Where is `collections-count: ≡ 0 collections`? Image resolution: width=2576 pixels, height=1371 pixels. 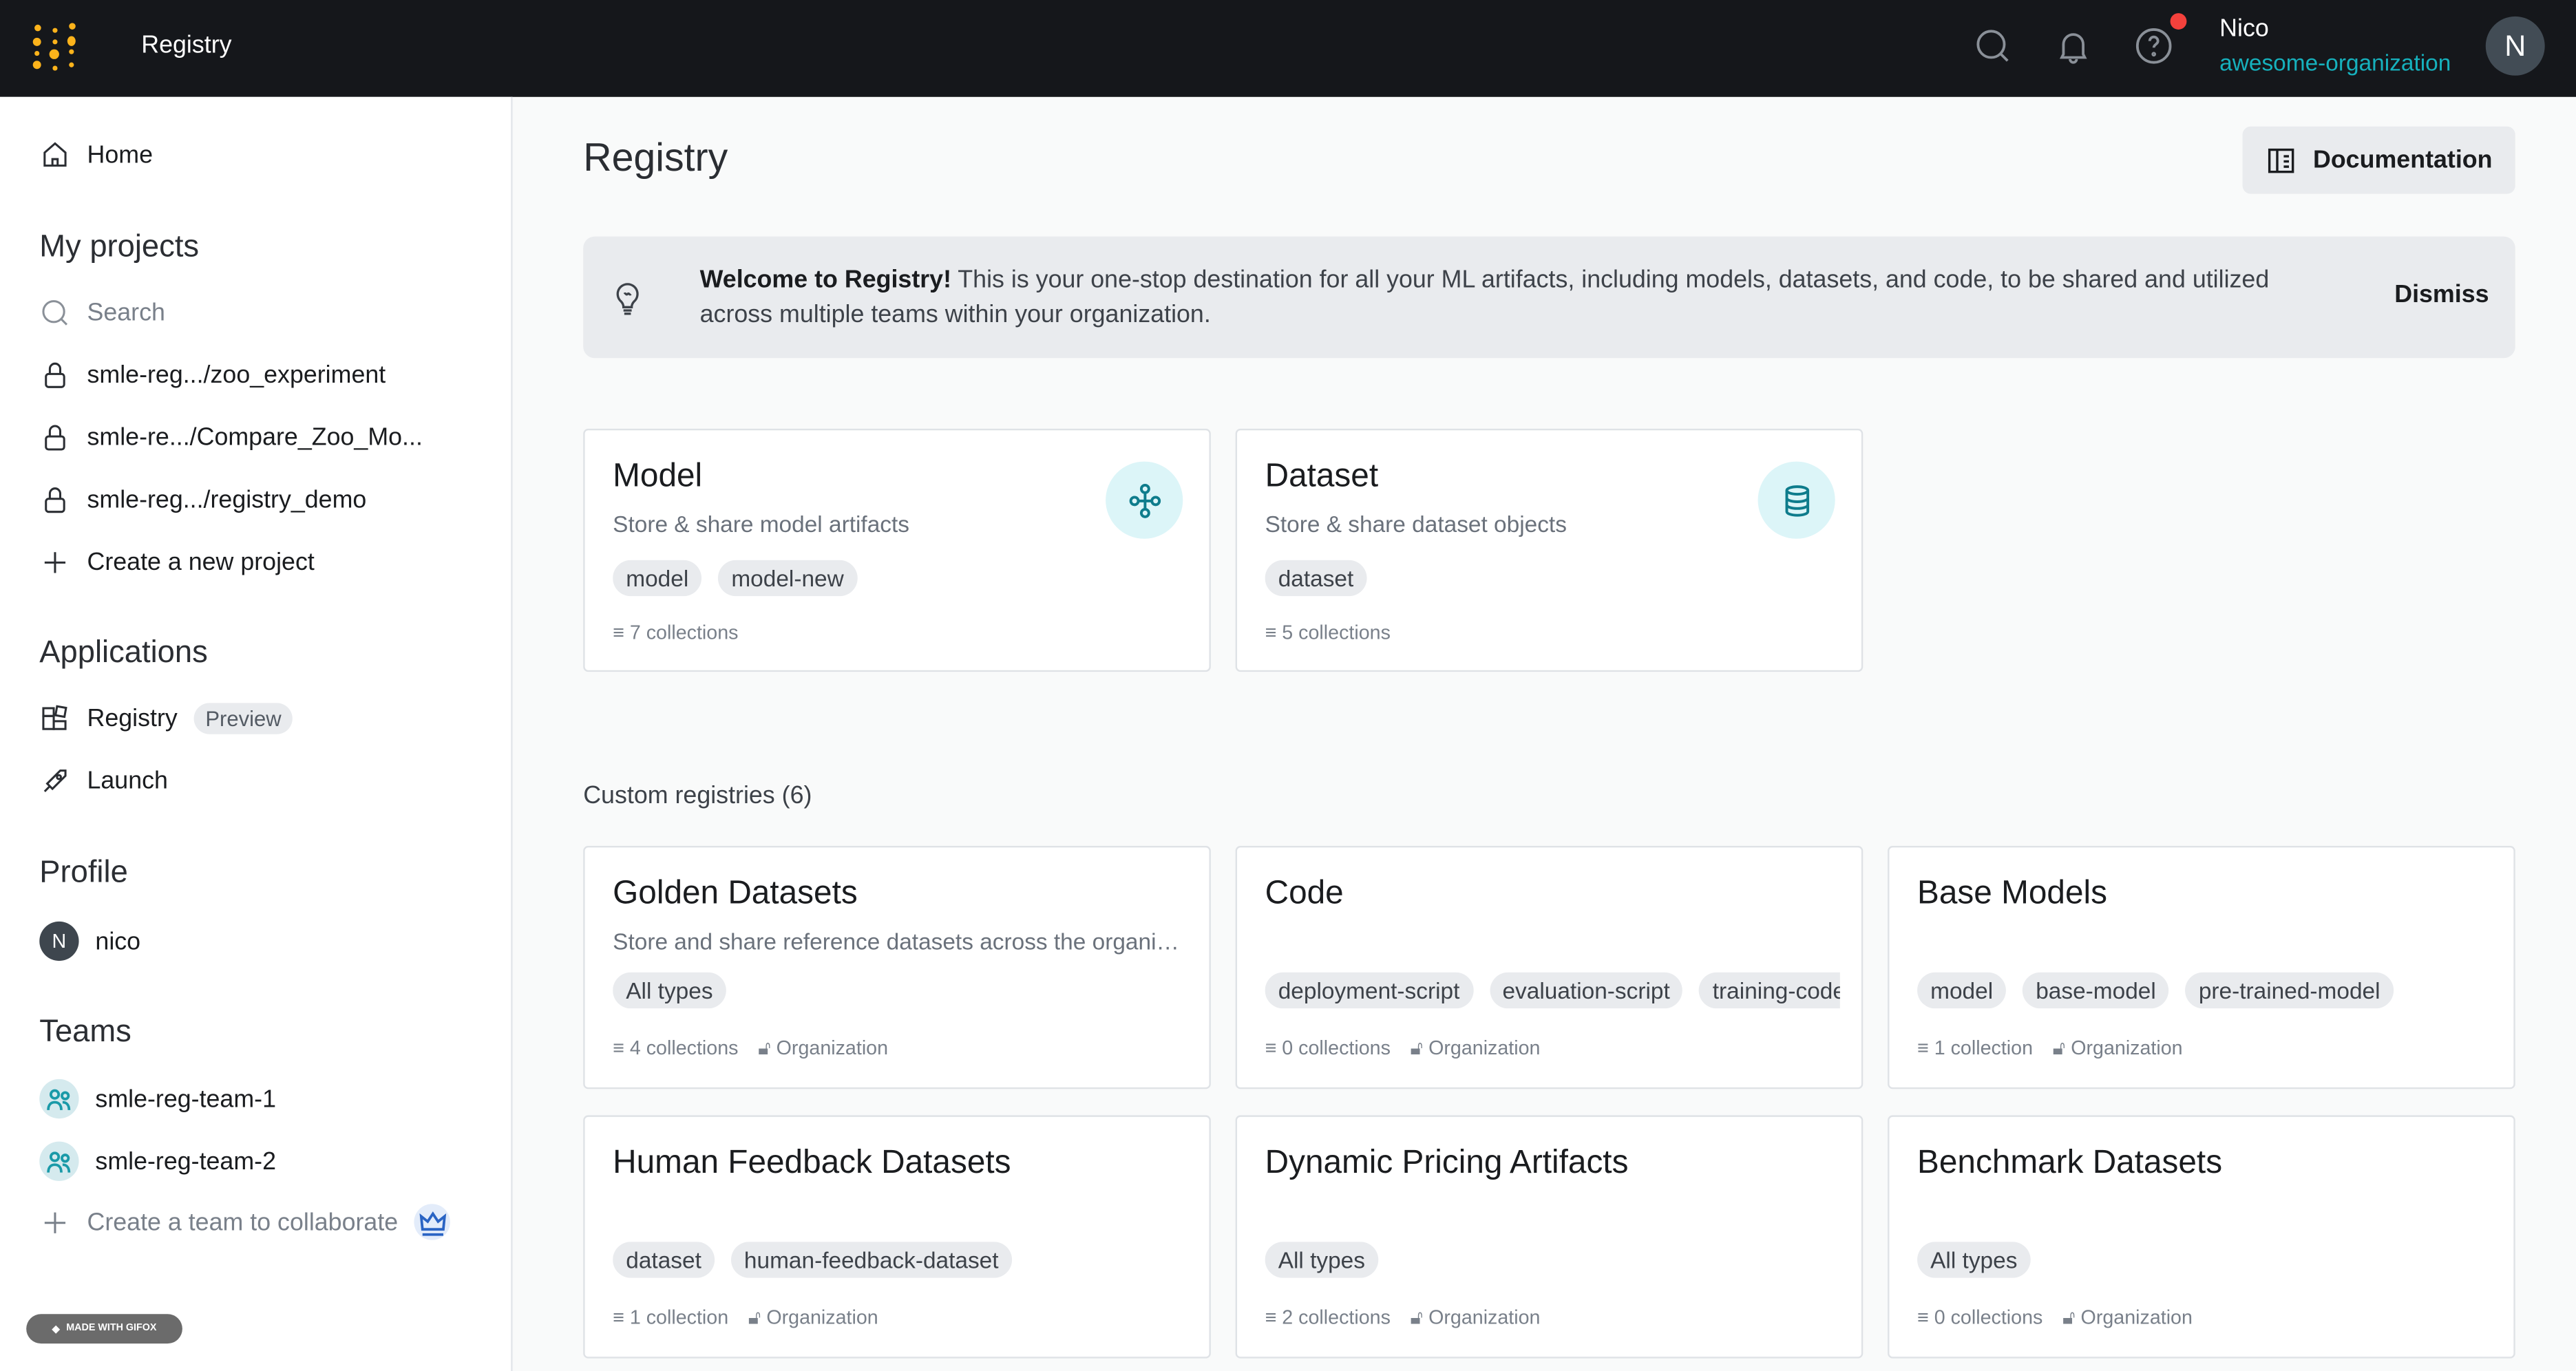
collections-count: ≡ 0 collections is located at coordinates (1980, 1317).